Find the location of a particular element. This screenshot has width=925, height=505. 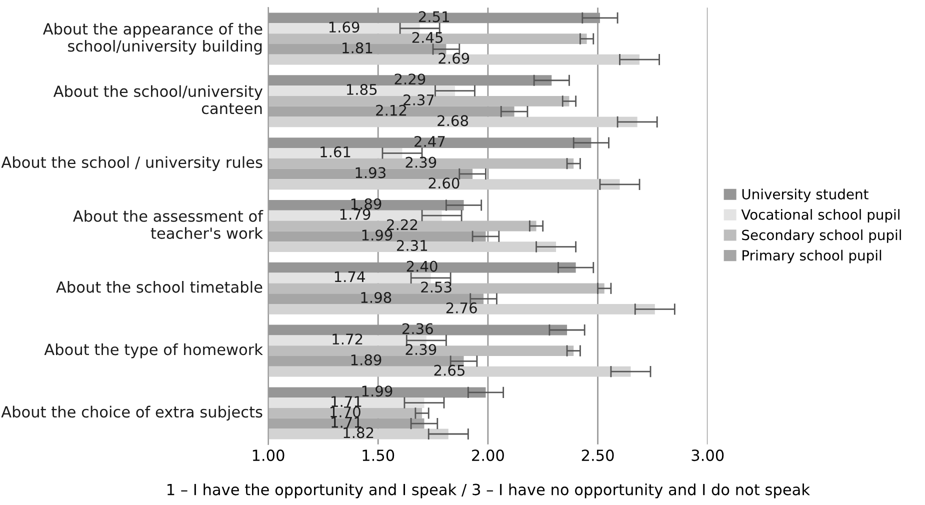

data-label: 2.45 is located at coordinates (427, 38).